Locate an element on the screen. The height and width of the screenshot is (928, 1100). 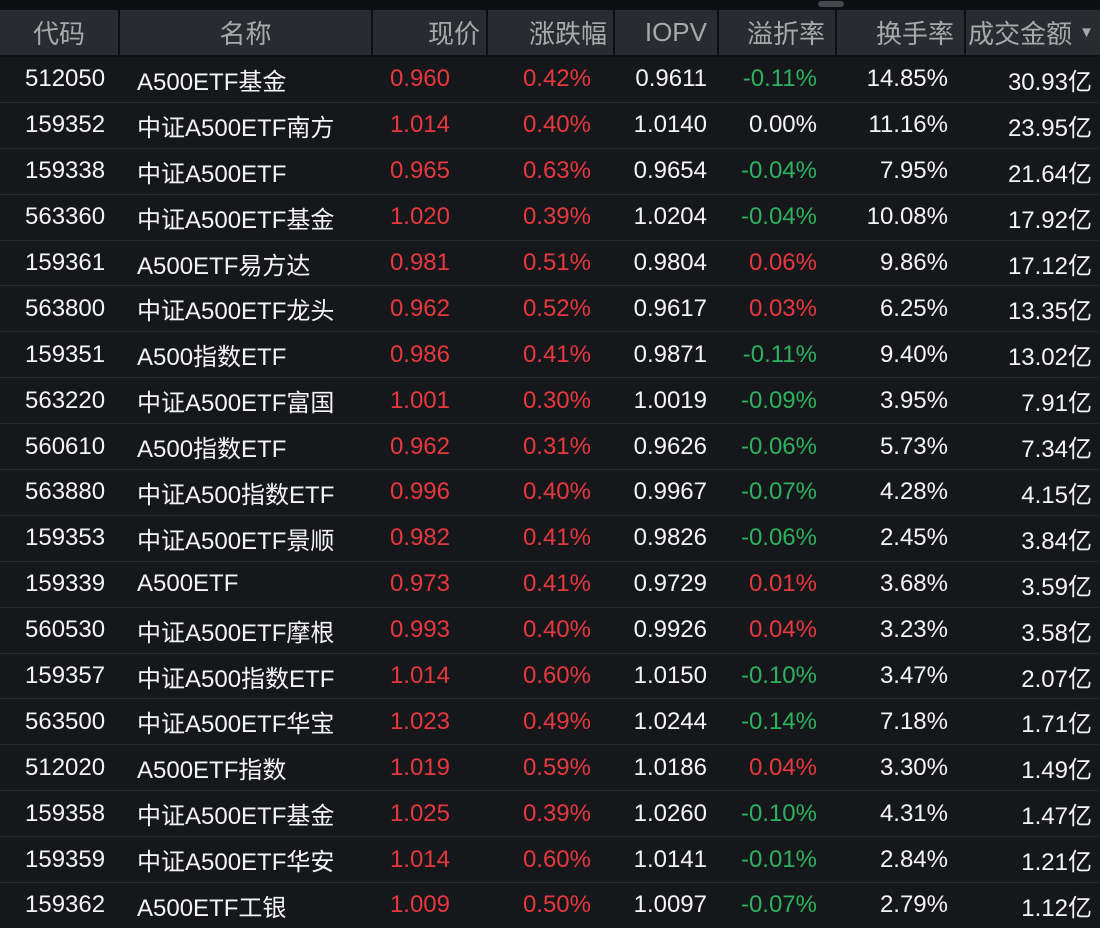
cell-price: 1.014 is located at coordinates (419, 676).